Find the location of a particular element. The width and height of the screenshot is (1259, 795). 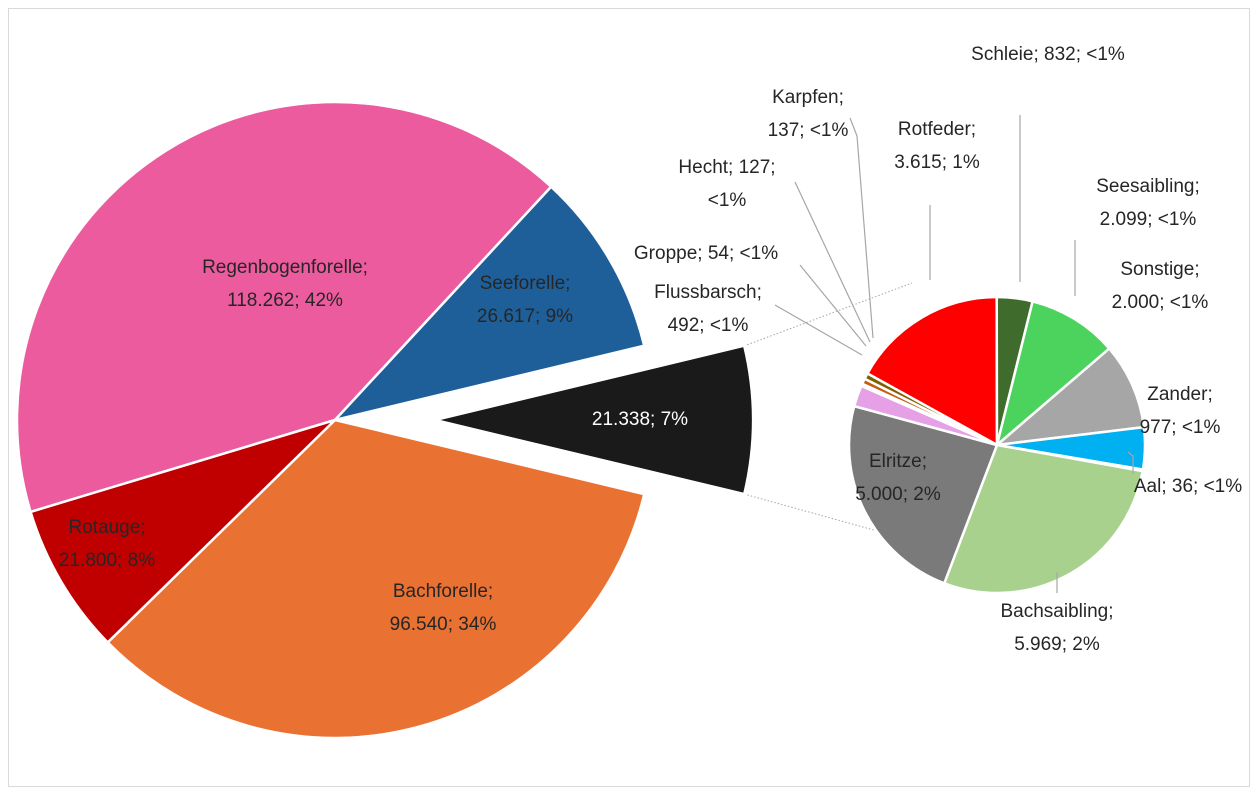

data-label: Rotauge; 21.800; 8% is located at coordinates (107, 544).